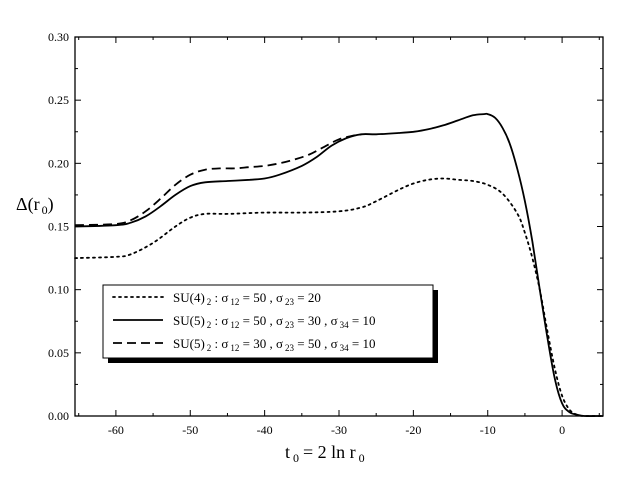  Describe the element at coordinates (296, 458) in the screenshot. I see `x-axis-title-sub: 0` at that location.